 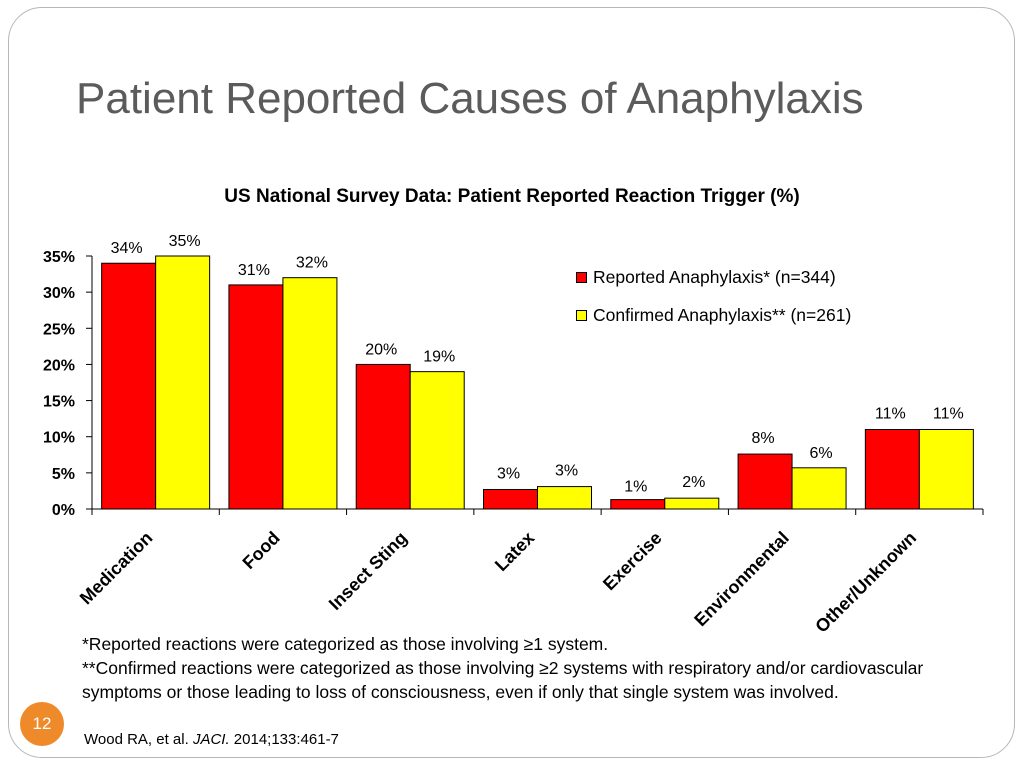 What do you see at coordinates (508, 473) in the screenshot?
I see `data-label-reported: 3%` at bounding box center [508, 473].